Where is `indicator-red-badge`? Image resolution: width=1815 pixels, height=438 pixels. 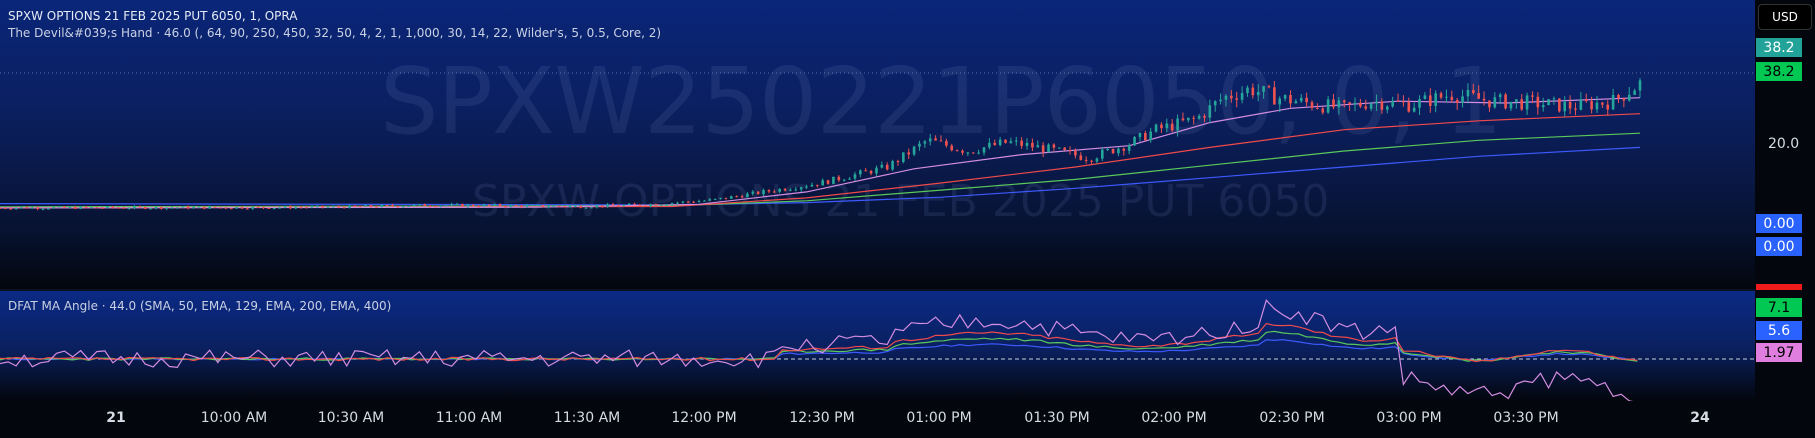 indicator-red-badge is located at coordinates (1779, 287).